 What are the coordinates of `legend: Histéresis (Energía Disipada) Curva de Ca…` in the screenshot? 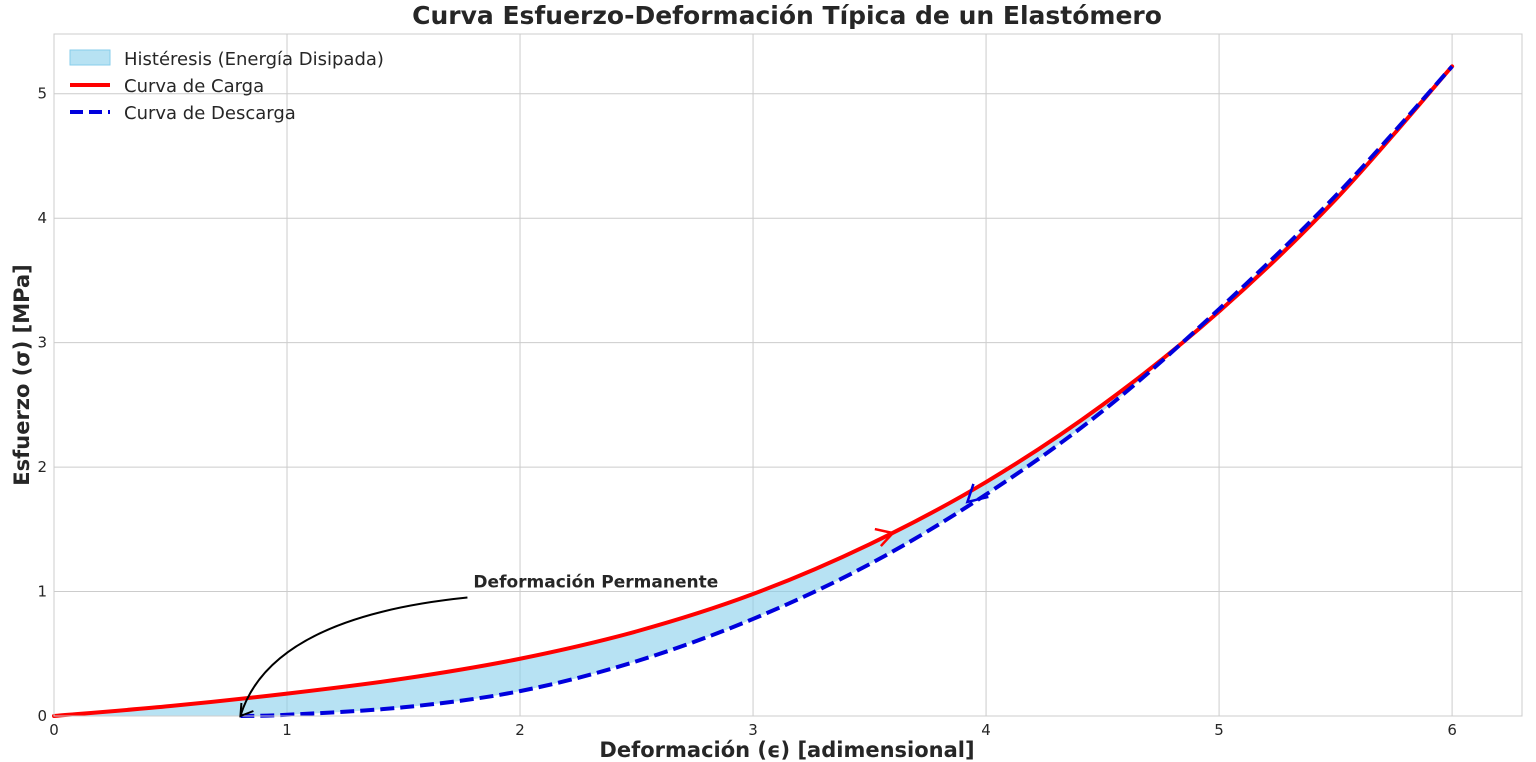 It's located at (226, 86).